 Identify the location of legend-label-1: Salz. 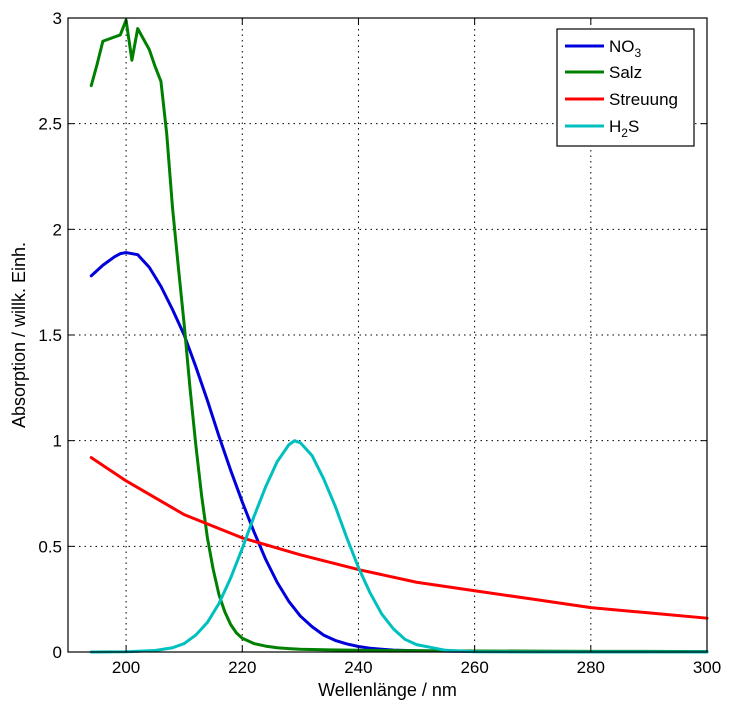
(625, 72).